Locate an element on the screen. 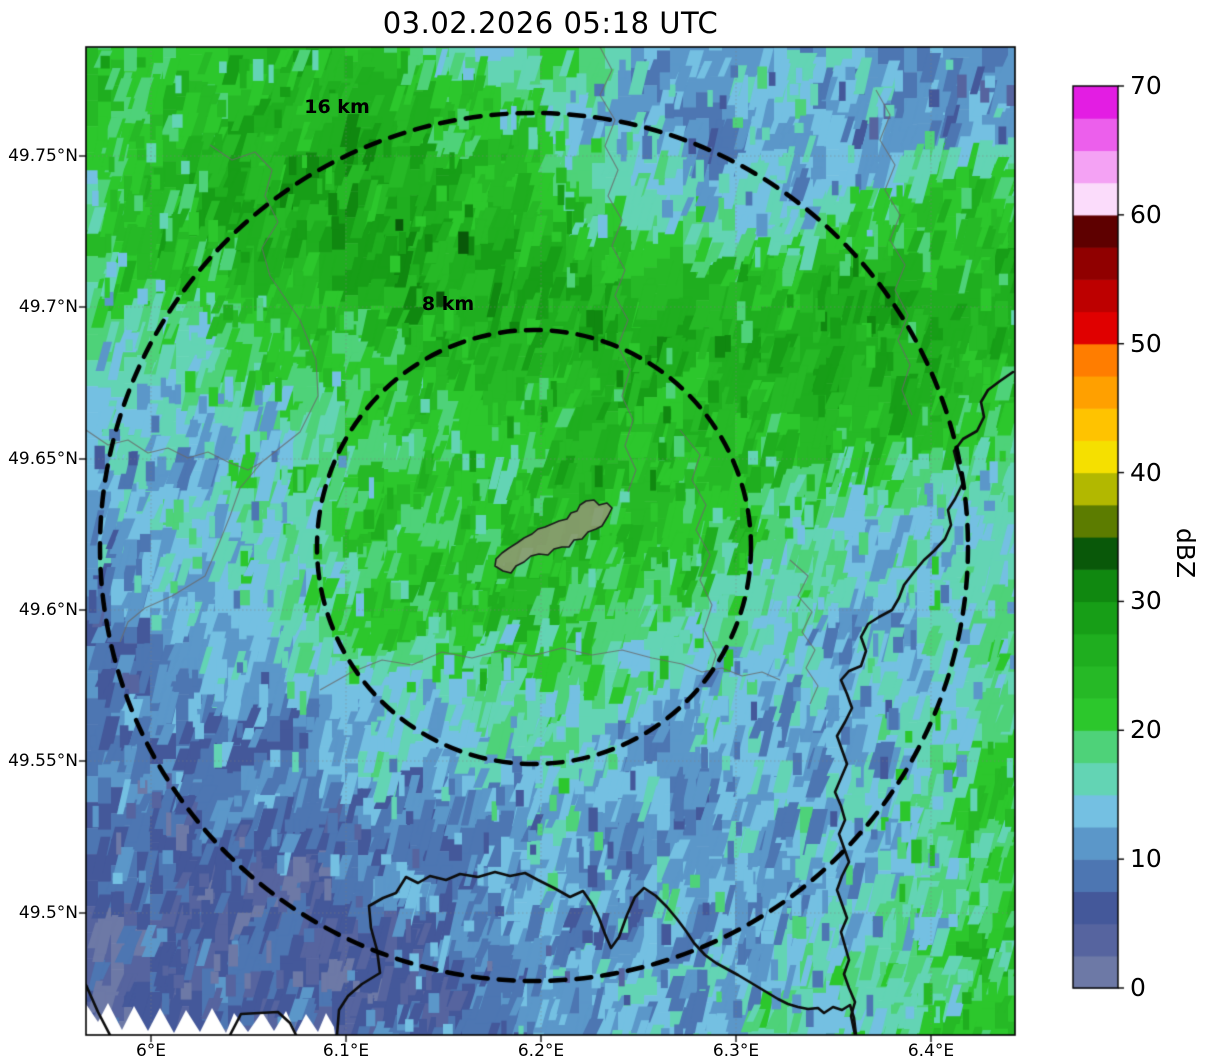 Image resolution: width=1207 pixels, height=1064 pixels. x-tick-label: 6.1°E is located at coordinates (346, 1051).